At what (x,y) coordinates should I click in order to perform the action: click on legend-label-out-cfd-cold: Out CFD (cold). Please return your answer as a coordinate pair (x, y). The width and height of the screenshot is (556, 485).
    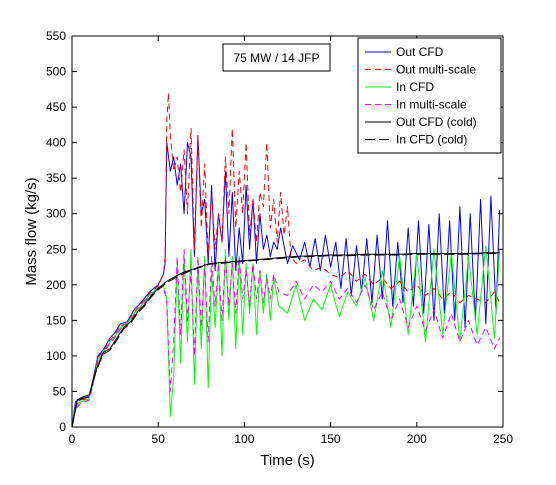
    Looking at the image, I should click on (436, 122).